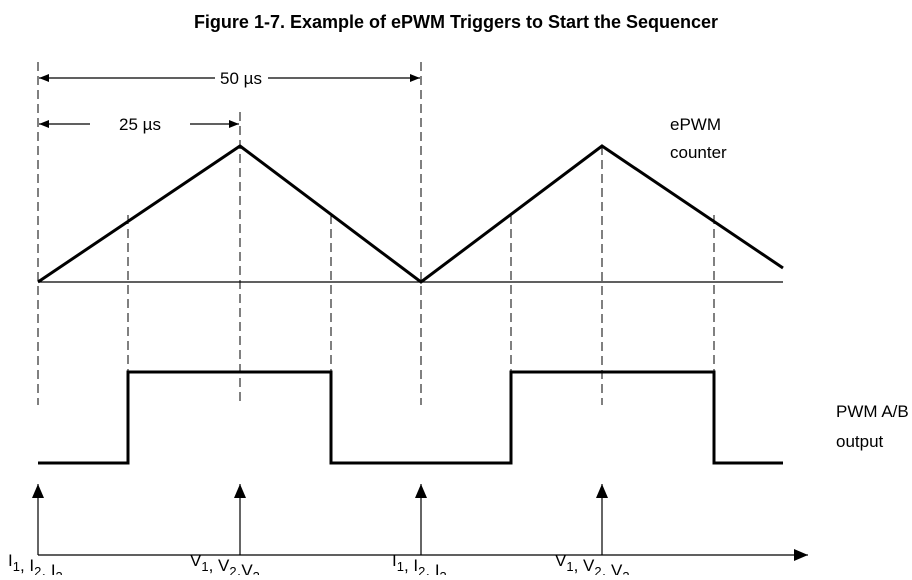 The width and height of the screenshot is (912, 580). Describe the element at coordinates (245, 568) in the screenshot. I see `label-text: ,V` at that location.